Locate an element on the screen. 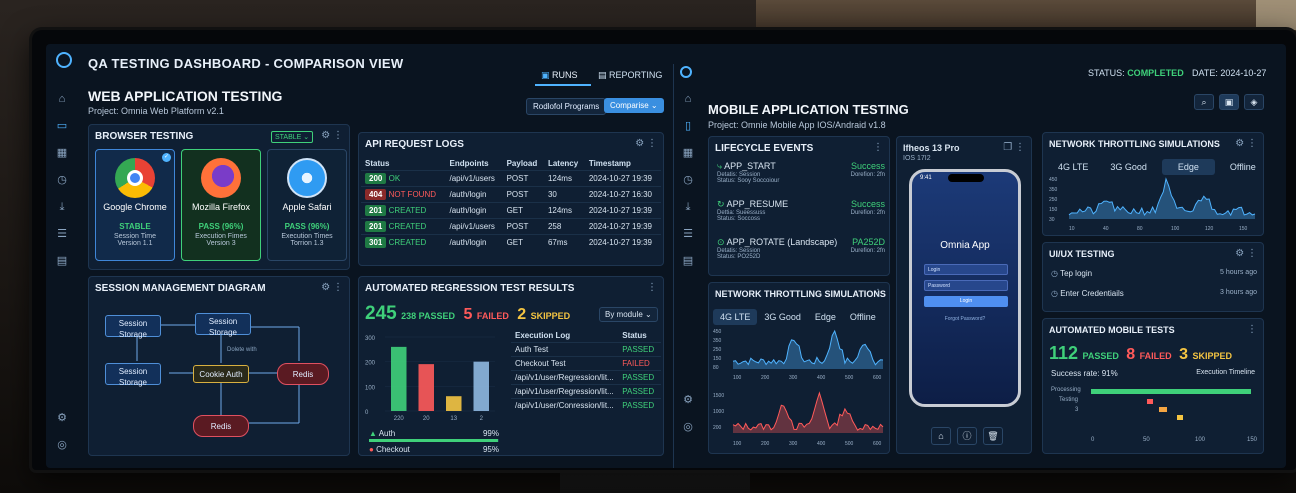 The image size is (1296, 493). reporting-icon: ▤ is located at coordinates (604, 75).